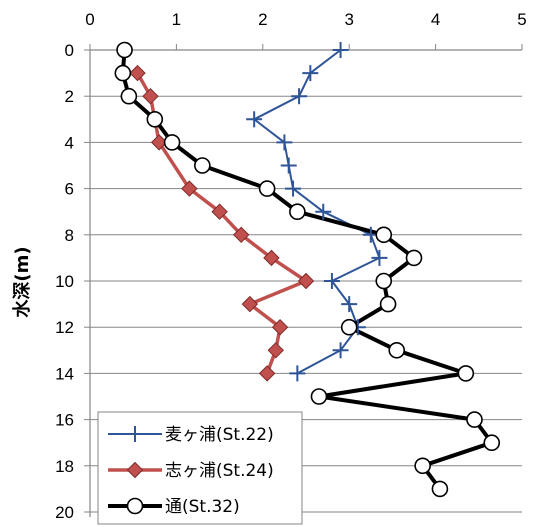 This screenshot has width=534, height=527. Describe the element at coordinates (435, 19) in the screenshot. I see `x-tick-label-4: 4` at that location.